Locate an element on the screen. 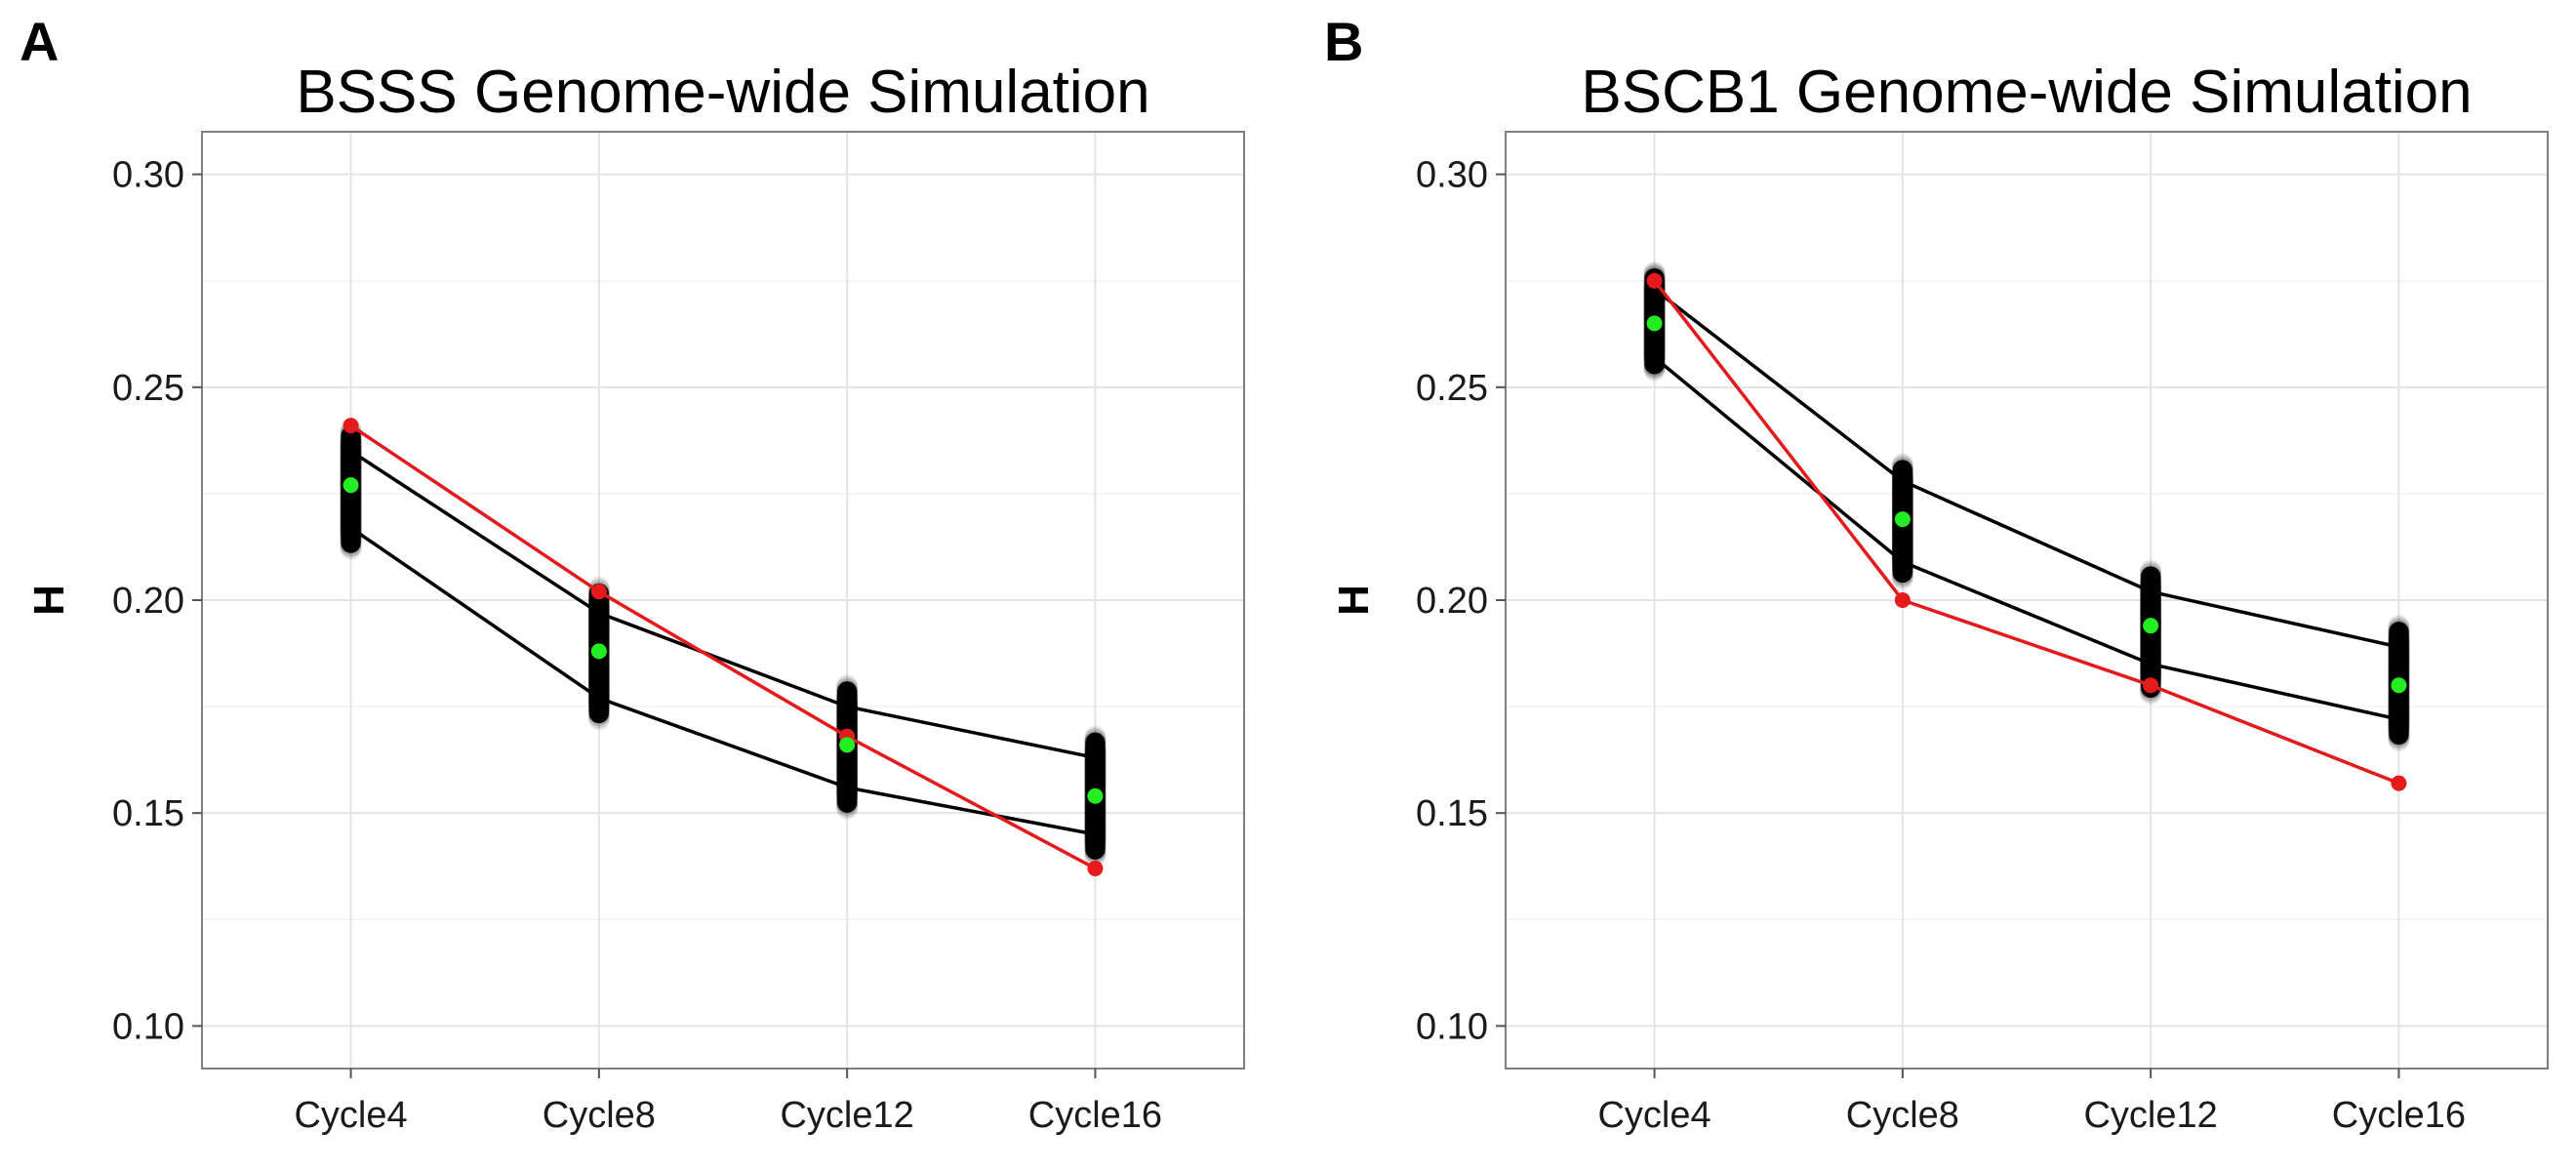 The image size is (2576, 1171). panel-letter: B is located at coordinates (1343, 41).